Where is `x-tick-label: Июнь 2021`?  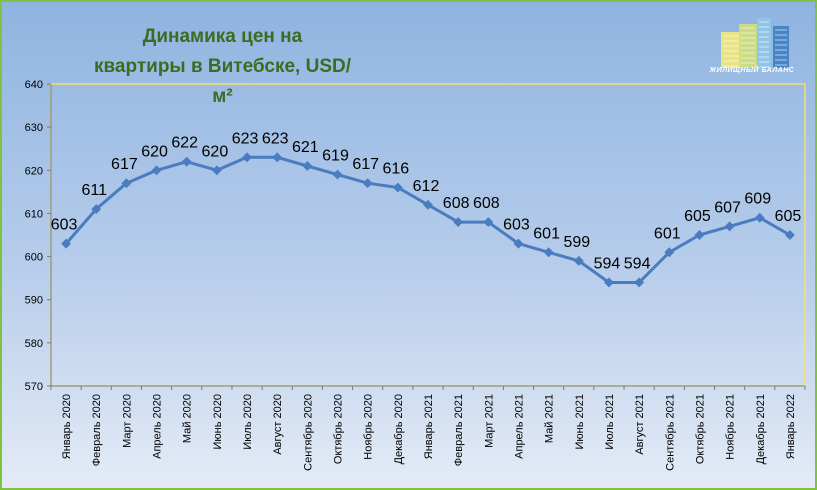
x-tick-label: Июнь 2021 is located at coordinates (580, 422).